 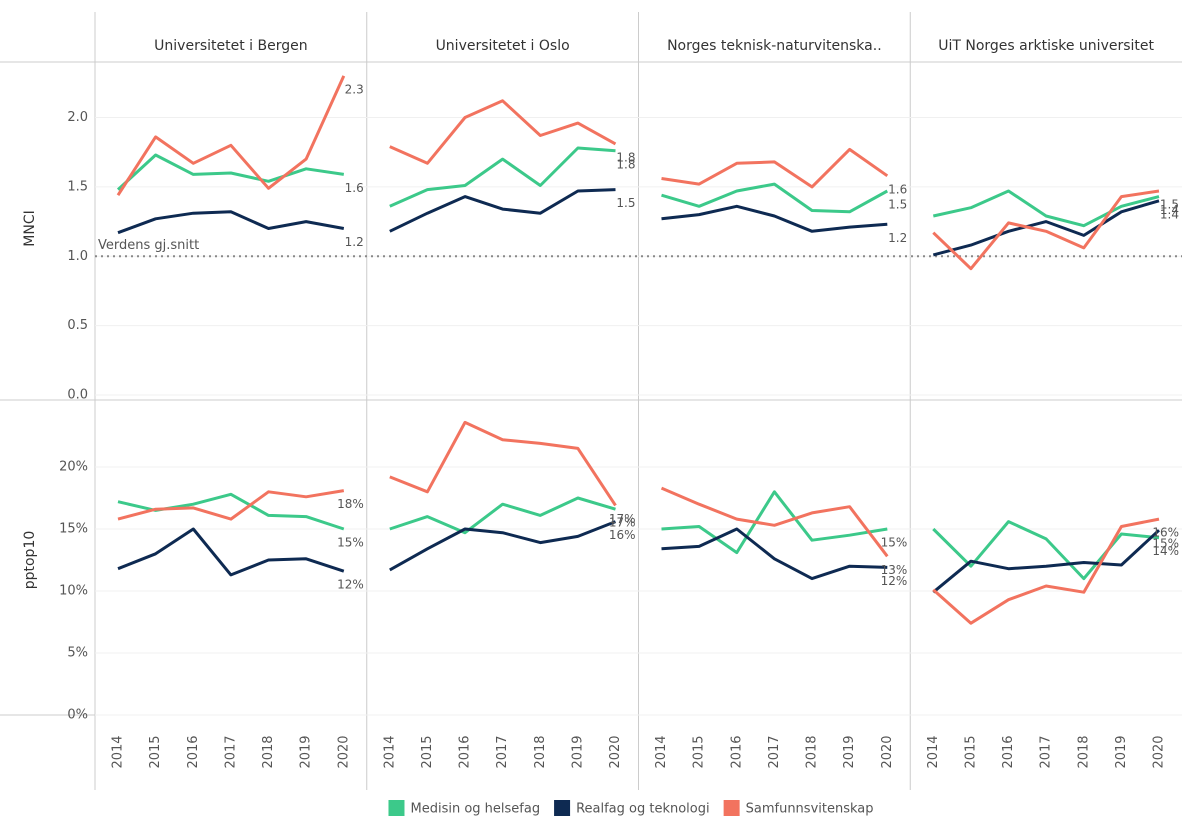 What do you see at coordinates (77, 395) in the screenshot?
I see `y-tick-label: 0.0` at bounding box center [77, 395].